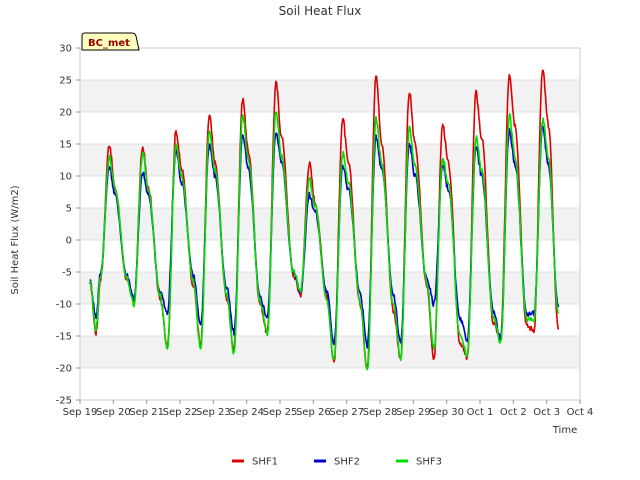 The height and width of the screenshot is (480, 640). Describe the element at coordinates (65, 145) in the screenshot. I see `y-tick-label: 15` at that location.